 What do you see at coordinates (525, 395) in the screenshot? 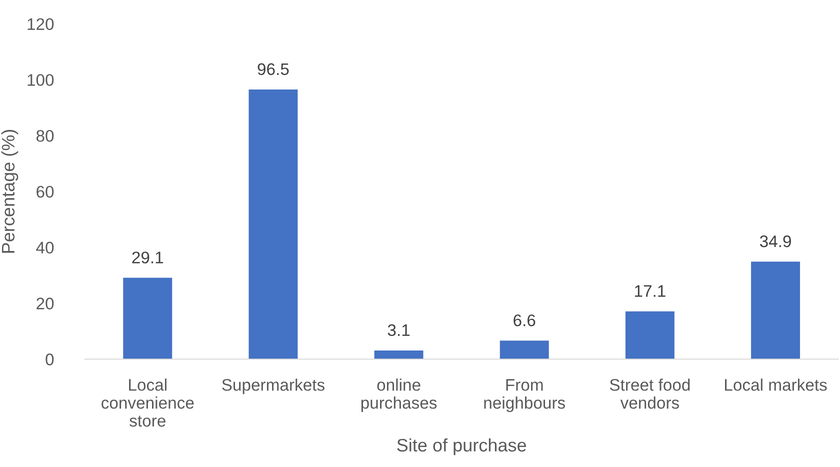
I see `x-tick-label: From neighbours` at bounding box center [525, 395].